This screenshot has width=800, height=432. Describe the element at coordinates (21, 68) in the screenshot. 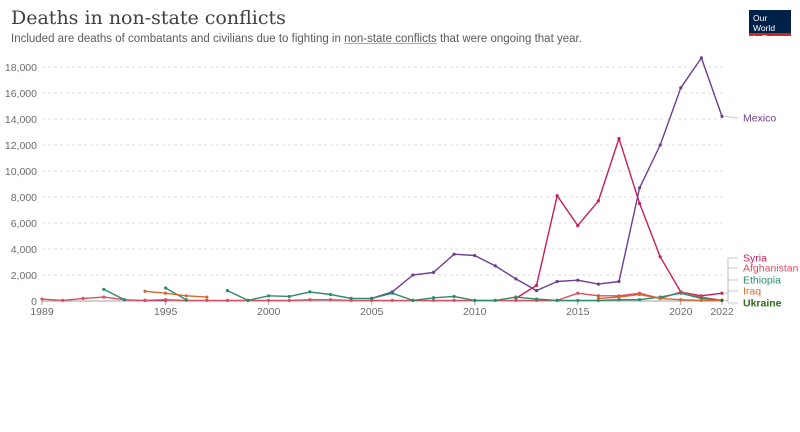

I see `y-tick-label: 18,000` at that location.